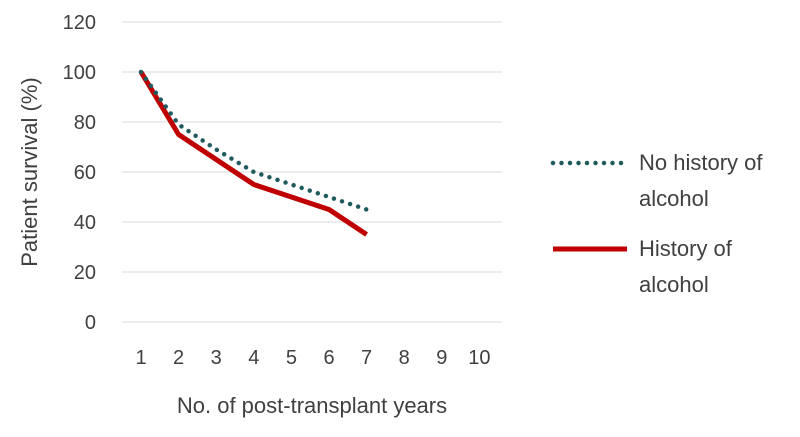 The height and width of the screenshot is (437, 800). I want to click on x-tick-label: 5, so click(291, 358).